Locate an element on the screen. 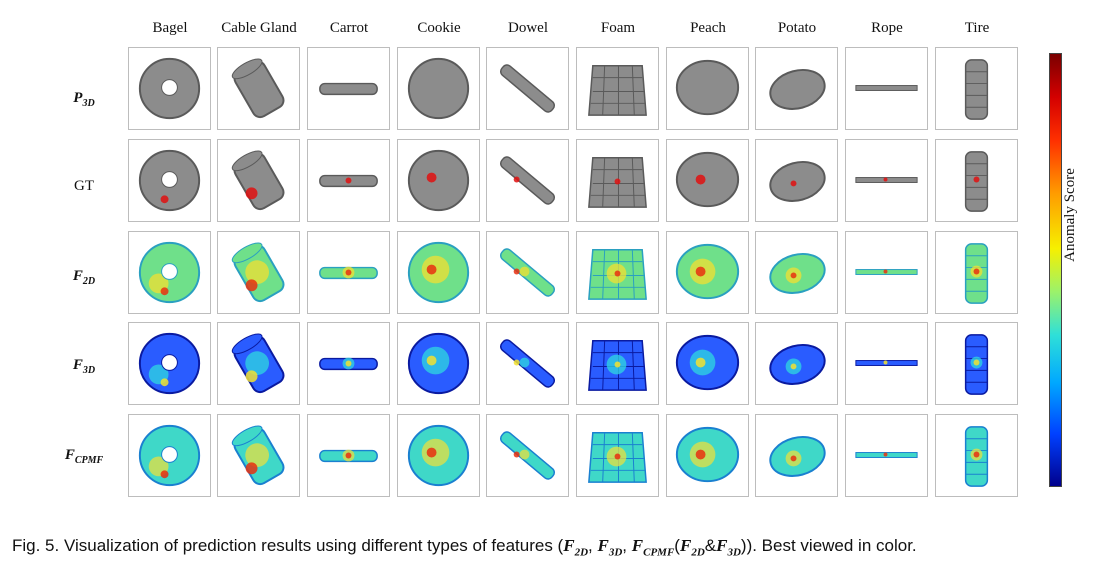 Image resolution: width=1098 pixels, height=577 pixels. render-fcpmf-rope is located at coordinates (886, 455).